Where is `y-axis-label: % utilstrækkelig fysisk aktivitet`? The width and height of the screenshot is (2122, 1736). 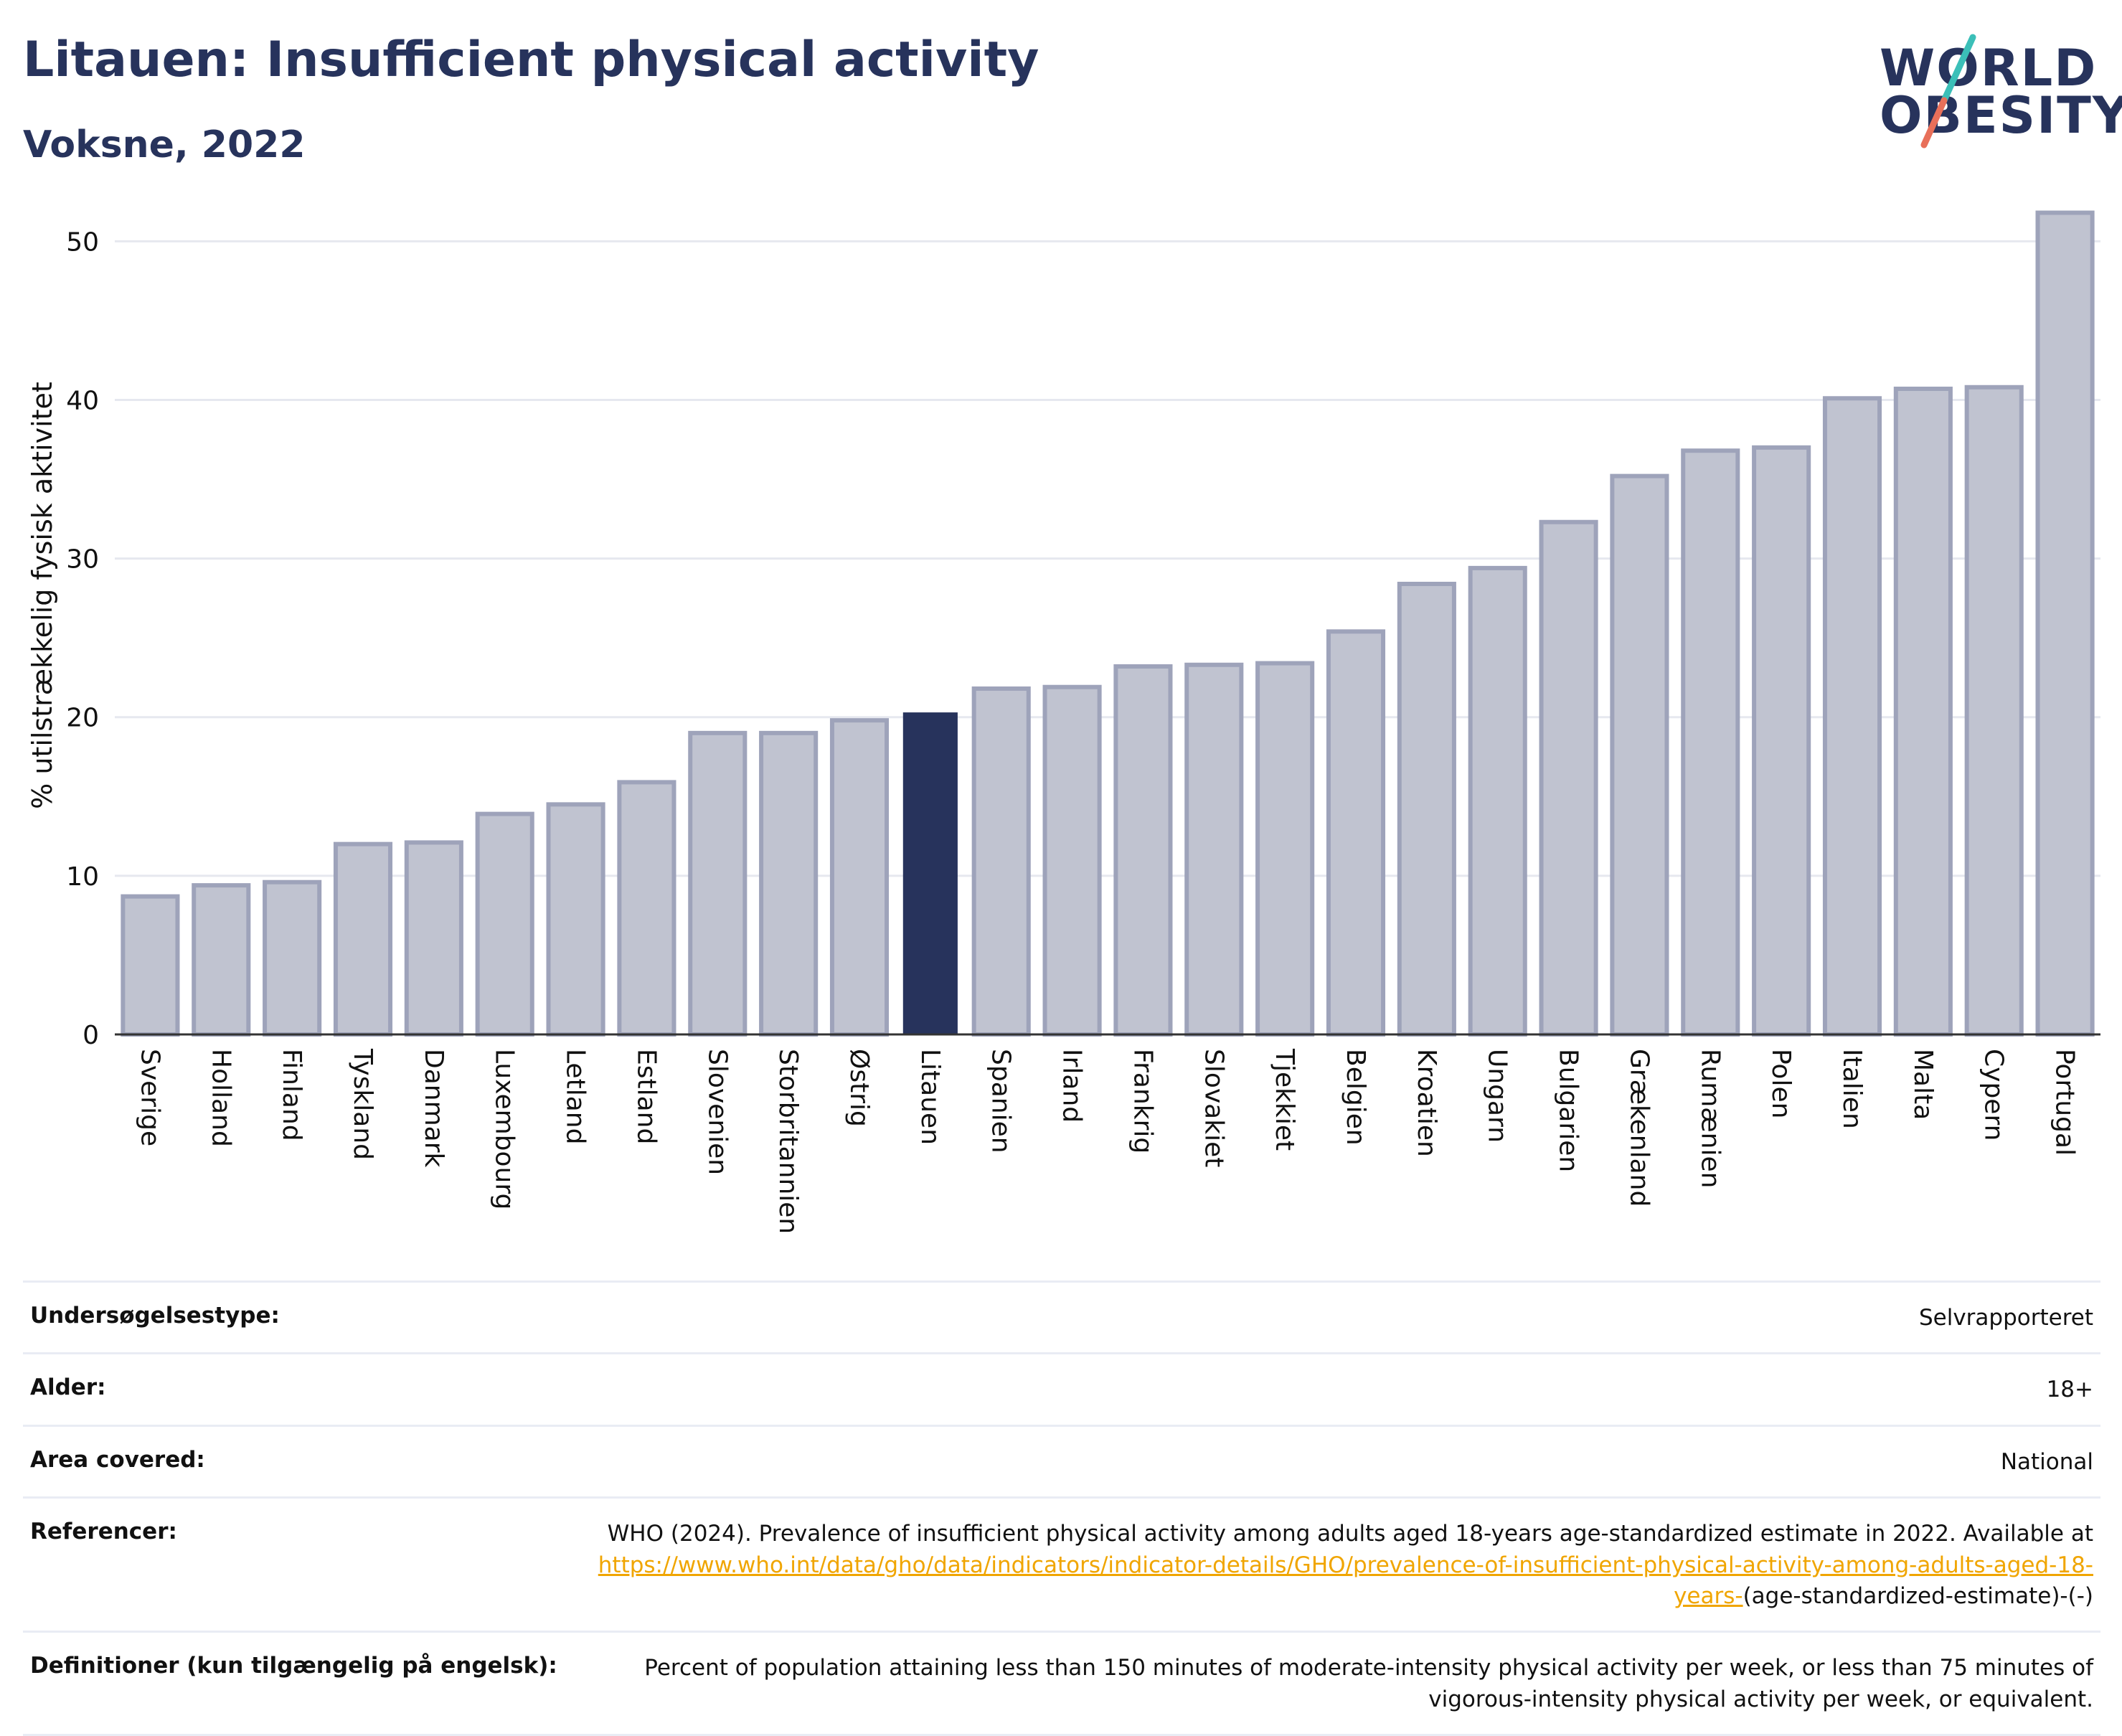 y-axis-label: % utilstrækkelig fysisk aktivitet is located at coordinates (42, 595).